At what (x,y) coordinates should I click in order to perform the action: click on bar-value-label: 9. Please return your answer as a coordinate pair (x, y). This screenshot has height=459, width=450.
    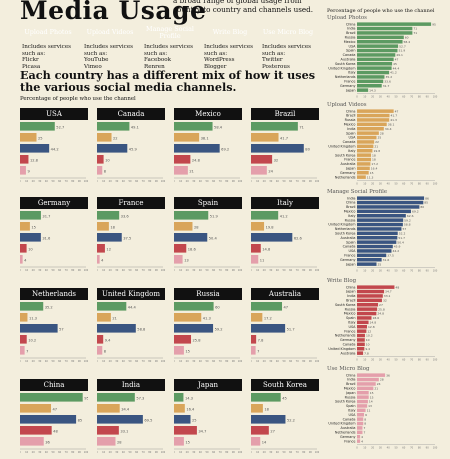
    Looking at the image, I should click on (366, 415).